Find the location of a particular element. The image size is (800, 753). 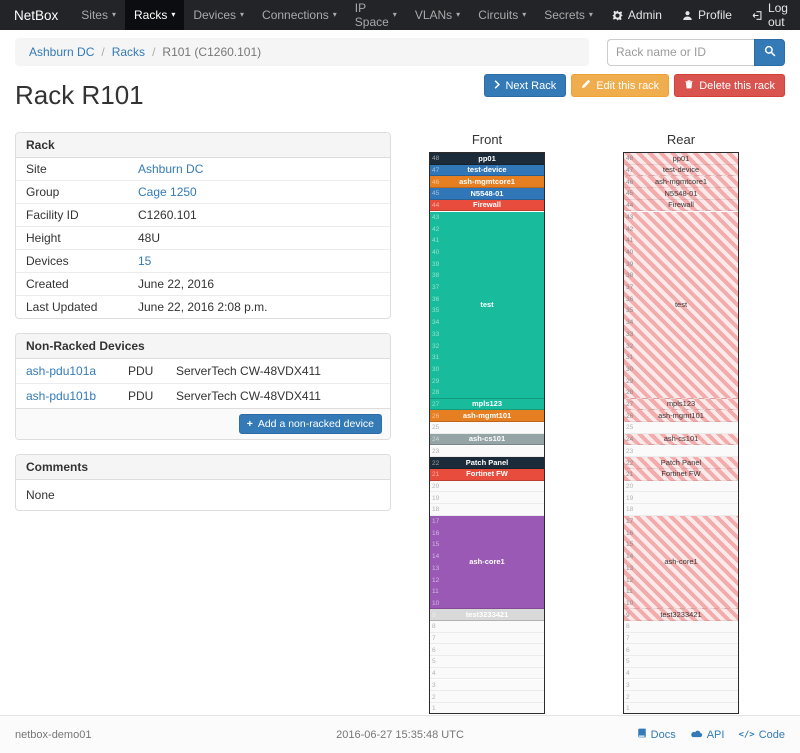

rack-device-front-ash-mgmtcore1: ash-mgmtcore1 is located at coordinates (487, 182).